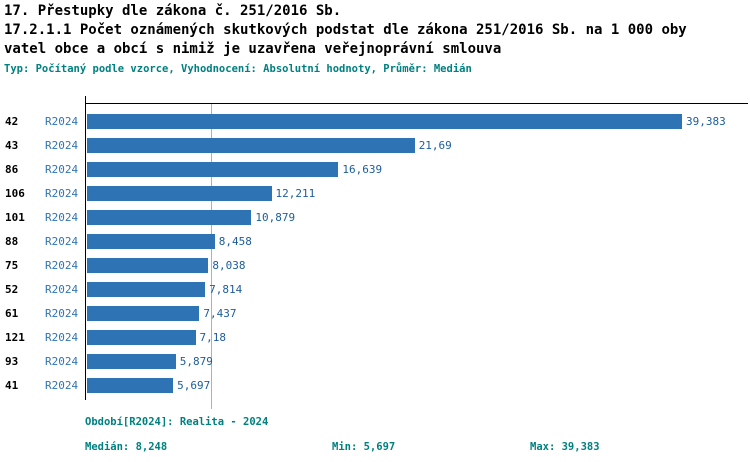  What do you see at coordinates (364, 447) in the screenshot?
I see `stat-min-label: Min: 5,697` at bounding box center [364, 447].